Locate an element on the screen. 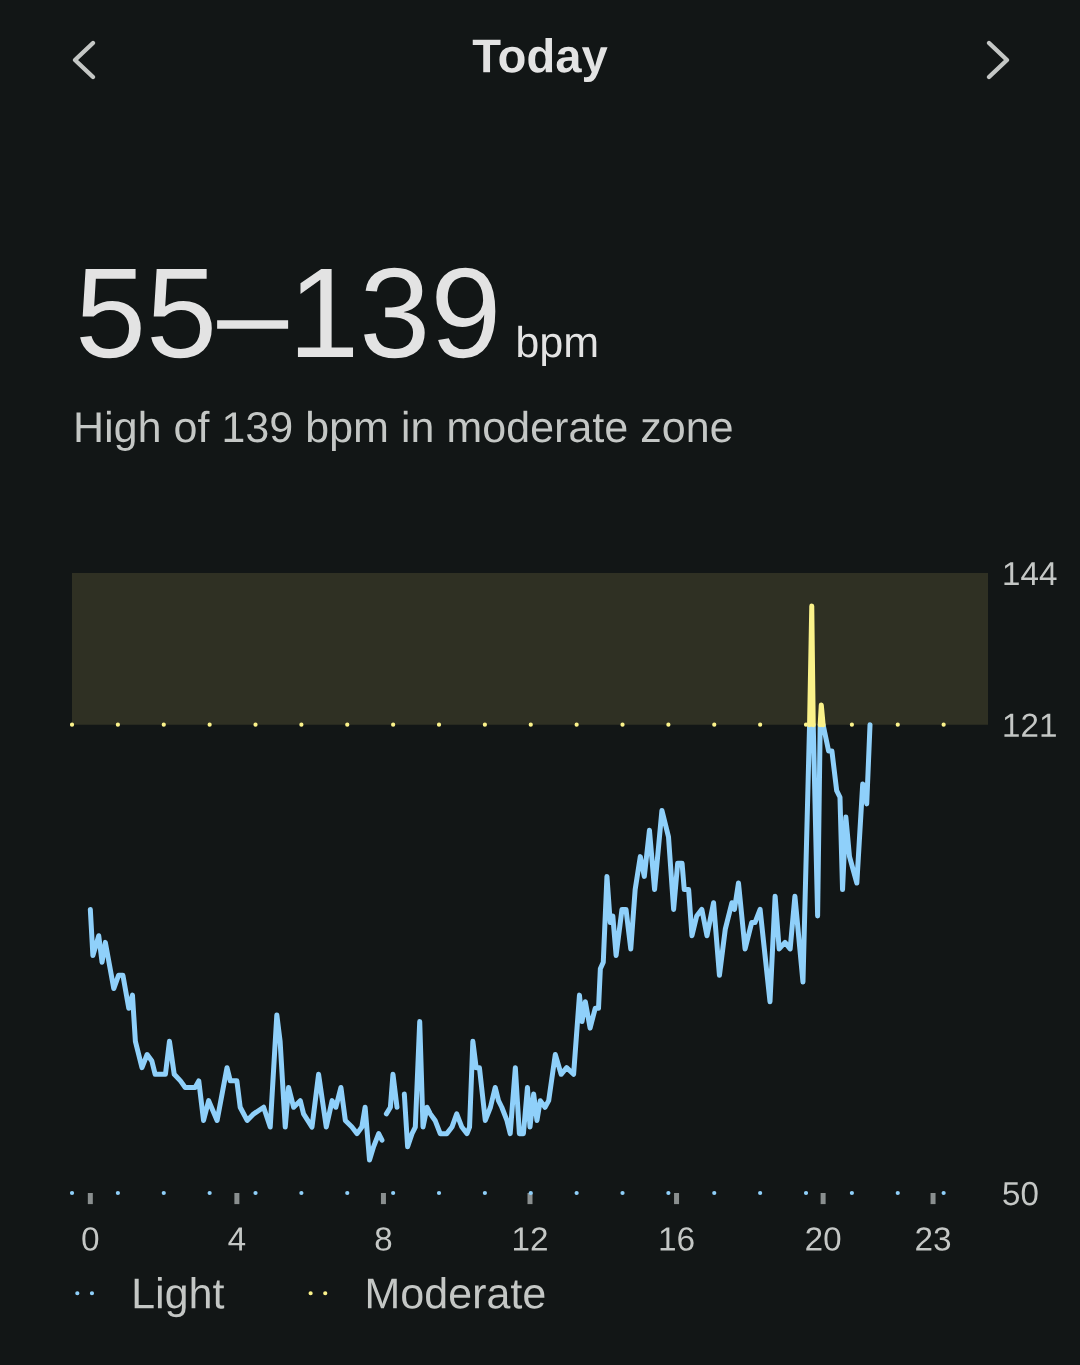 This screenshot has width=1080, height=1365. x-tick-label: 0 is located at coordinates (90, 1239).